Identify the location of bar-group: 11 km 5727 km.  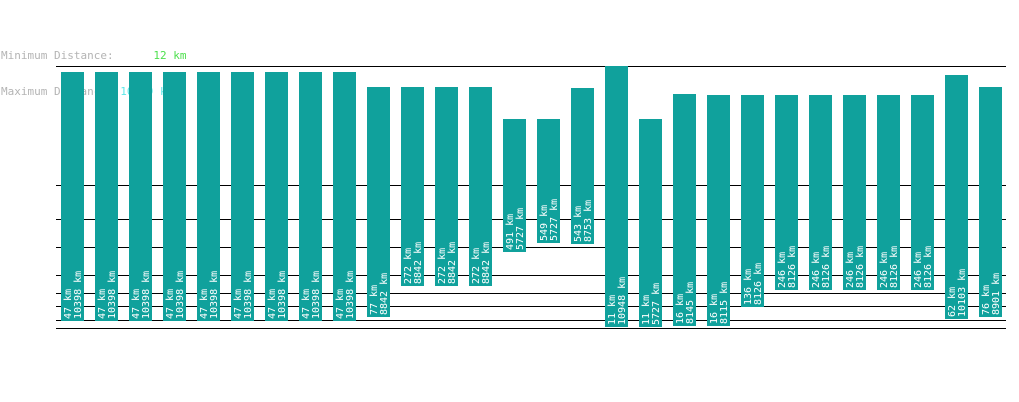
(650, 223).